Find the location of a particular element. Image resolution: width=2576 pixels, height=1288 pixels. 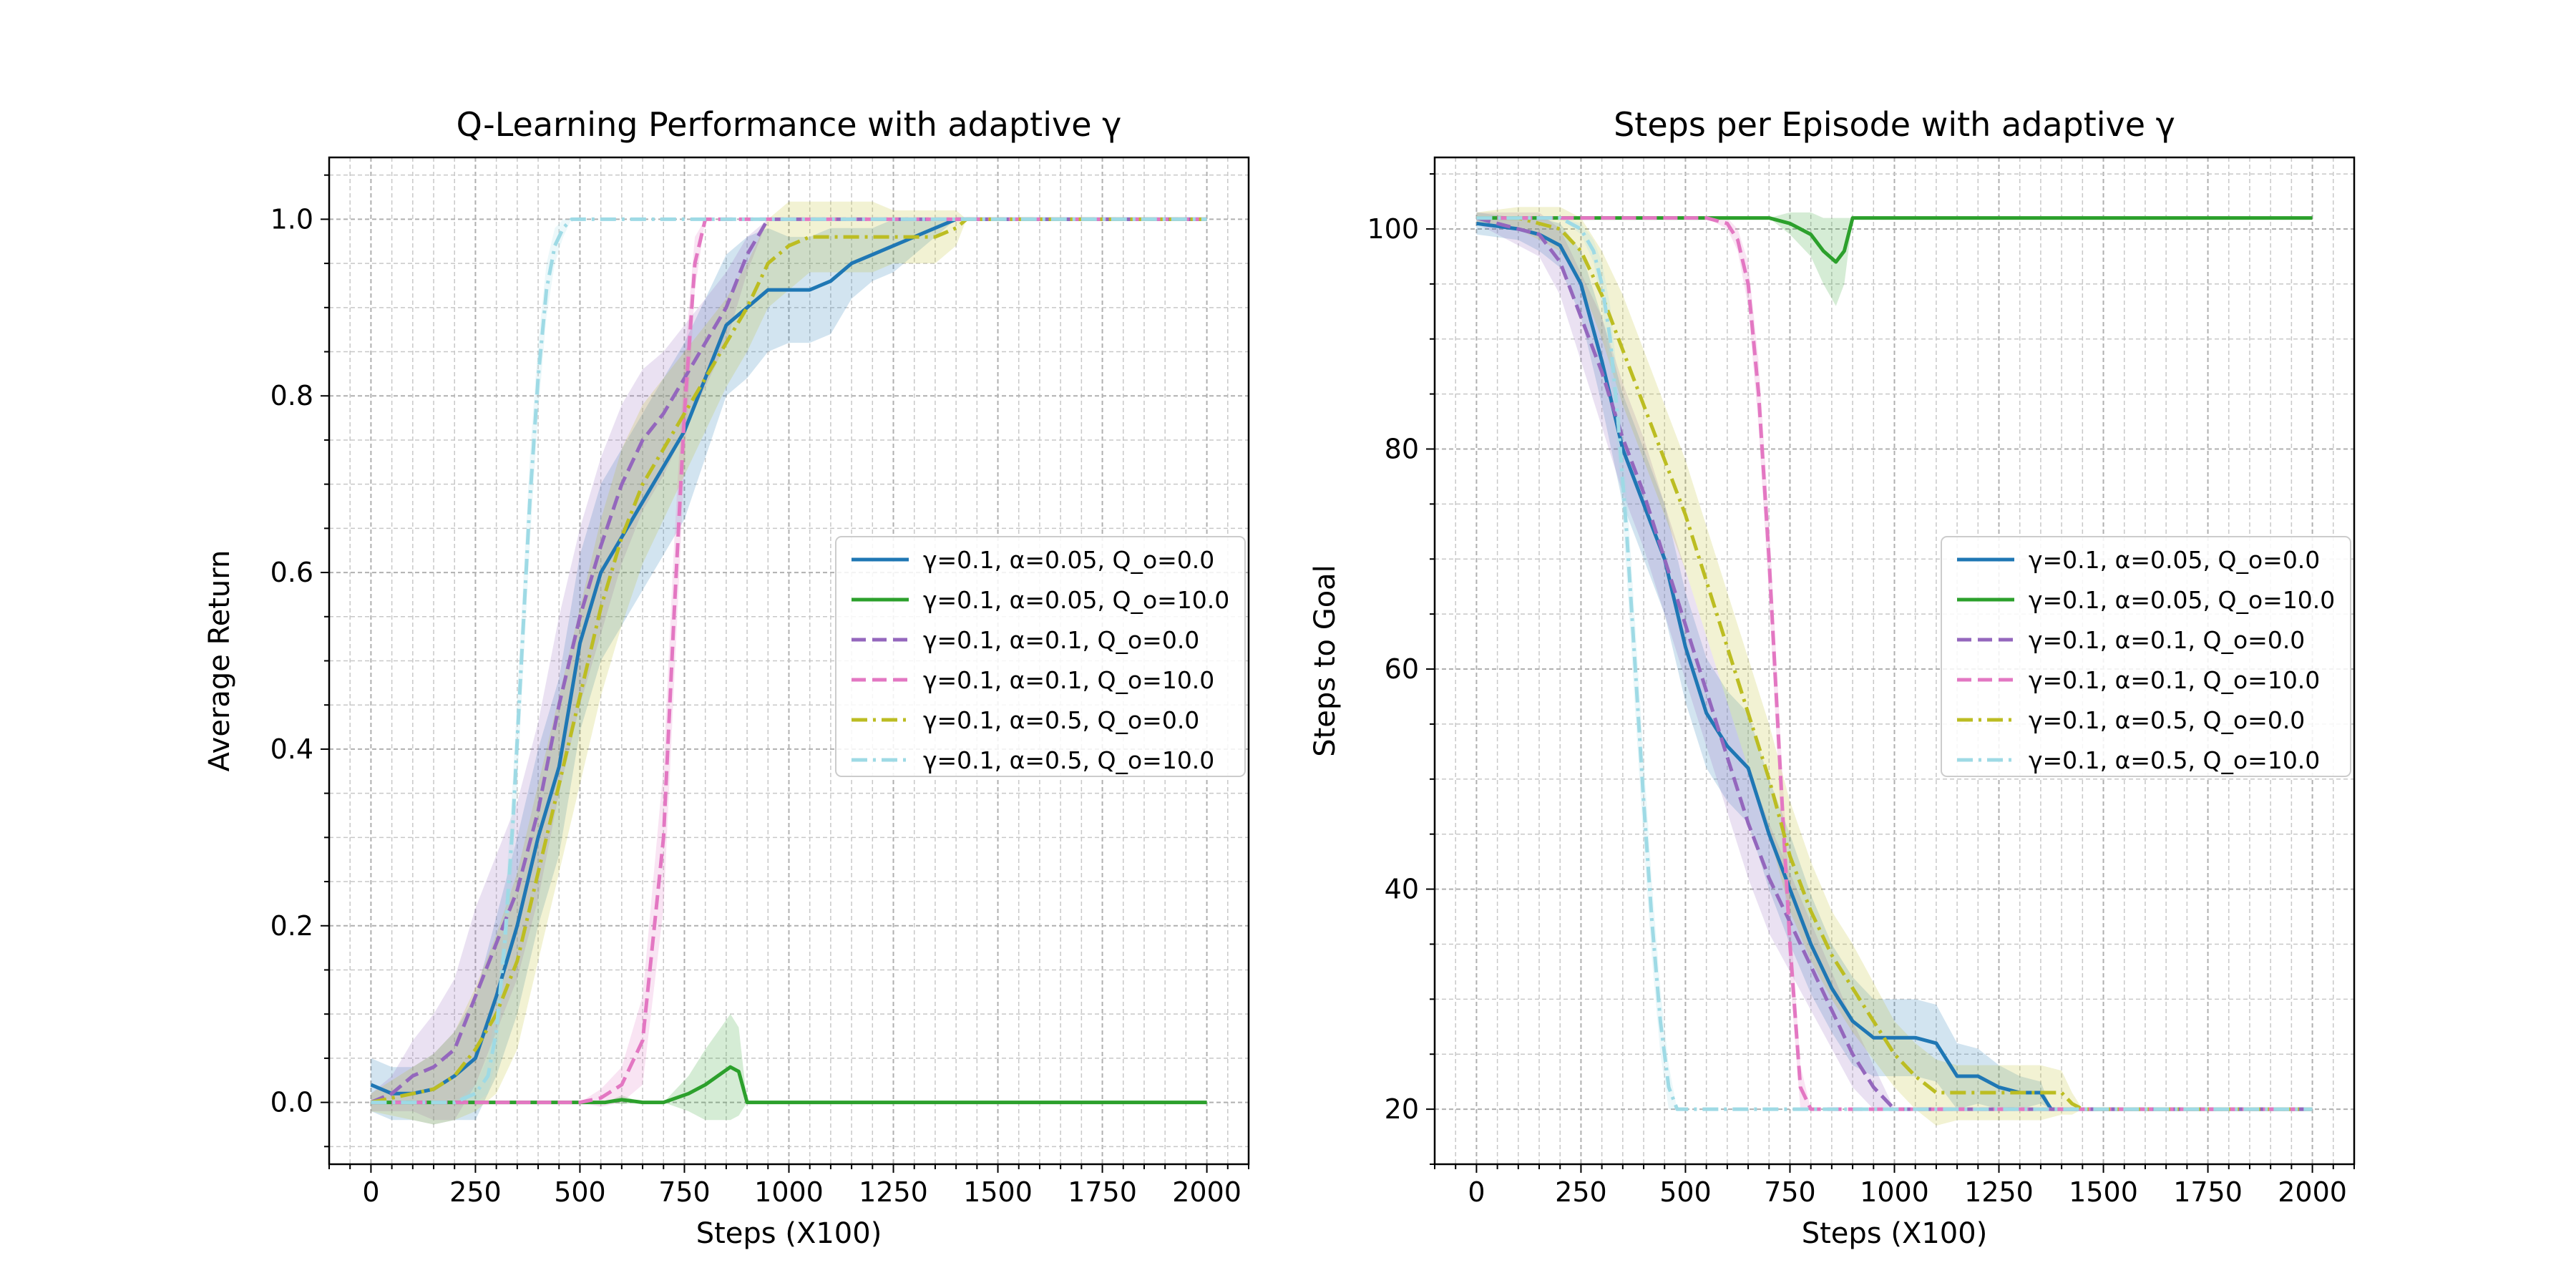

y-tick-label: 1.0 is located at coordinates (291, 219).